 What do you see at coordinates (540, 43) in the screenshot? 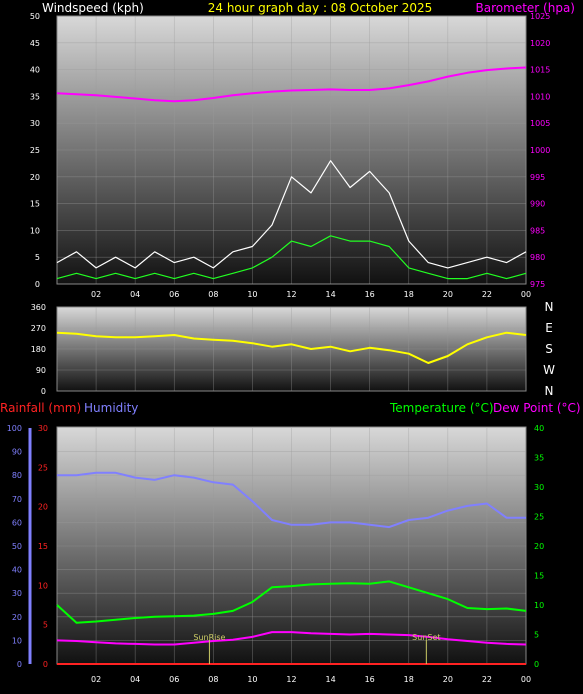
I see `barometer-tick-label: 1020` at bounding box center [540, 43].